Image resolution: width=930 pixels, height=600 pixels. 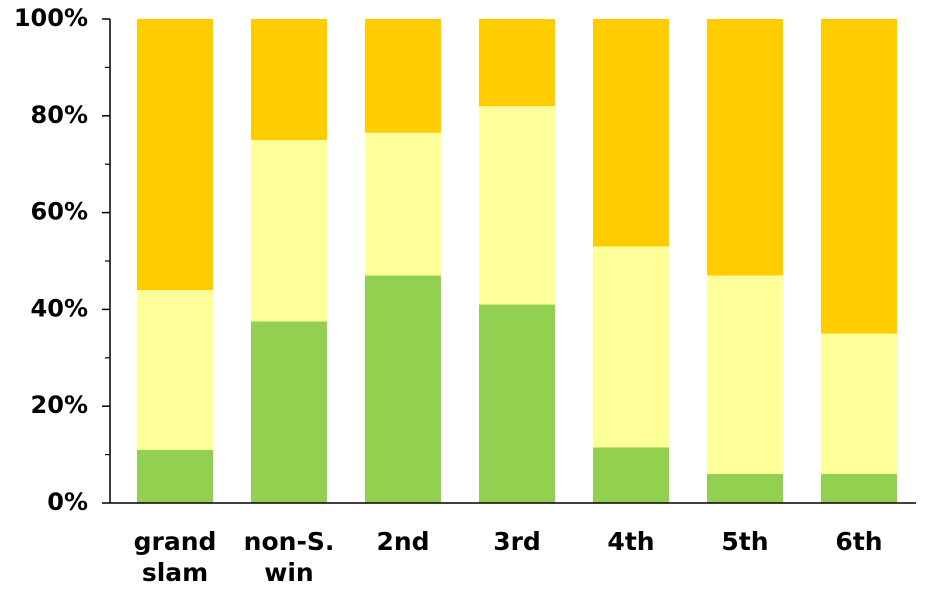 I want to click on x-tick-label: 3rd, so click(x=517, y=541).